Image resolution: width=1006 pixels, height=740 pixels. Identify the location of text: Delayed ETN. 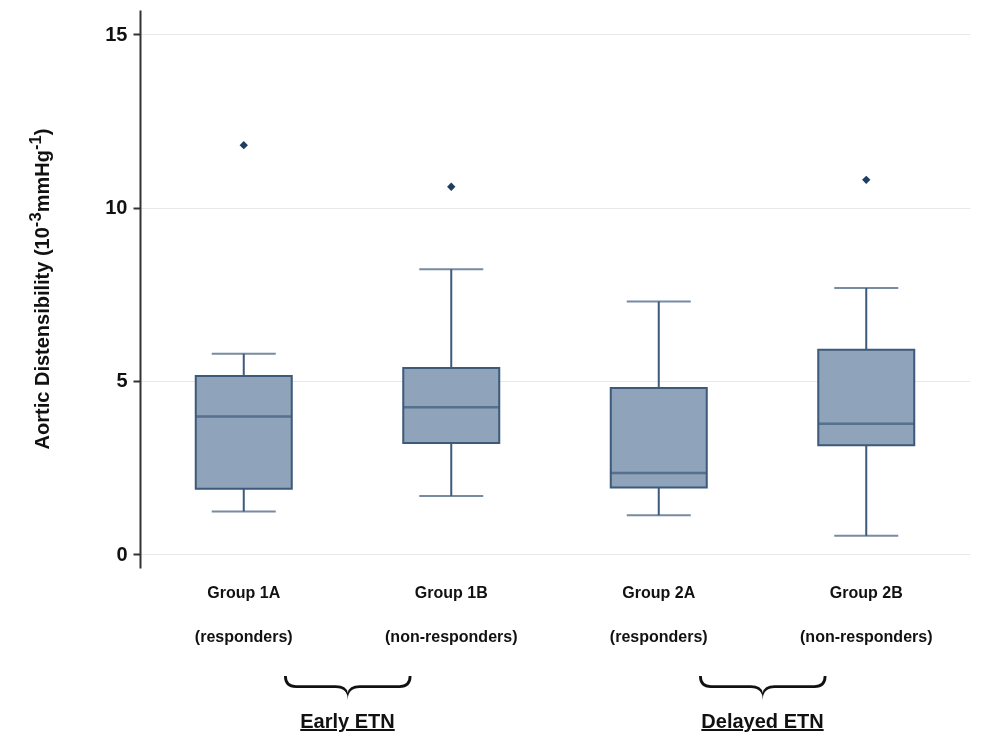
(762, 721).